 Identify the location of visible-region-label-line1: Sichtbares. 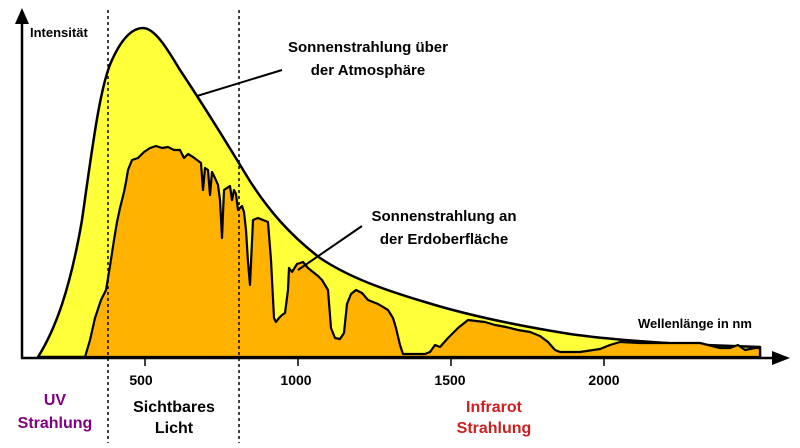
(174, 407).